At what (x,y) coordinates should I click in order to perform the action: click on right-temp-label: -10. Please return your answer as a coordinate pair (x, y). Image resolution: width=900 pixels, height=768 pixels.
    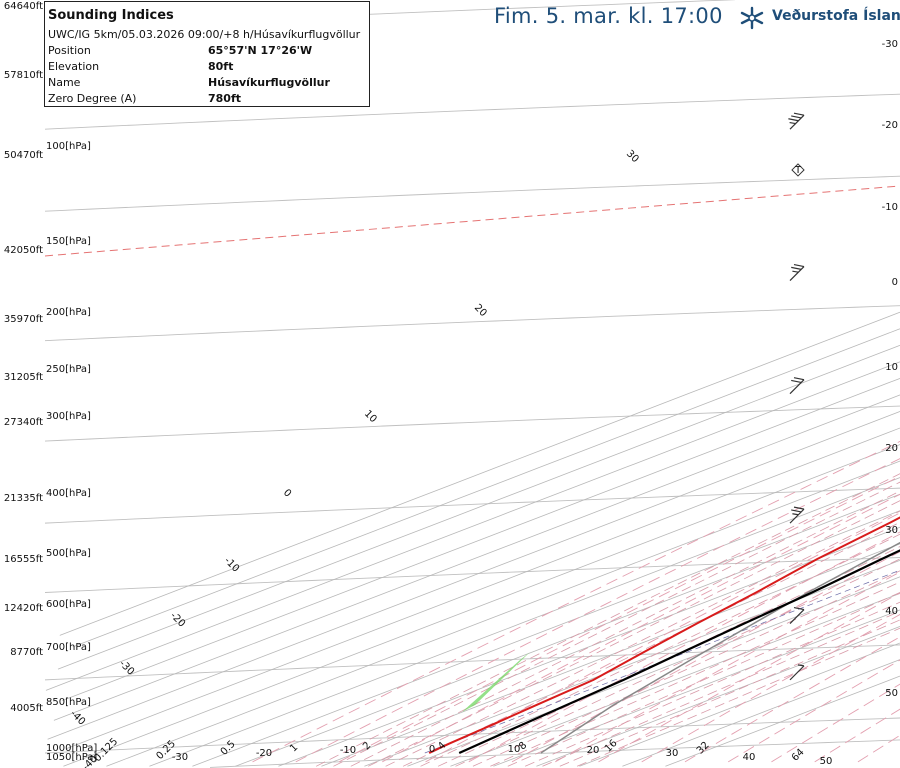
    Looking at the image, I should click on (890, 207).